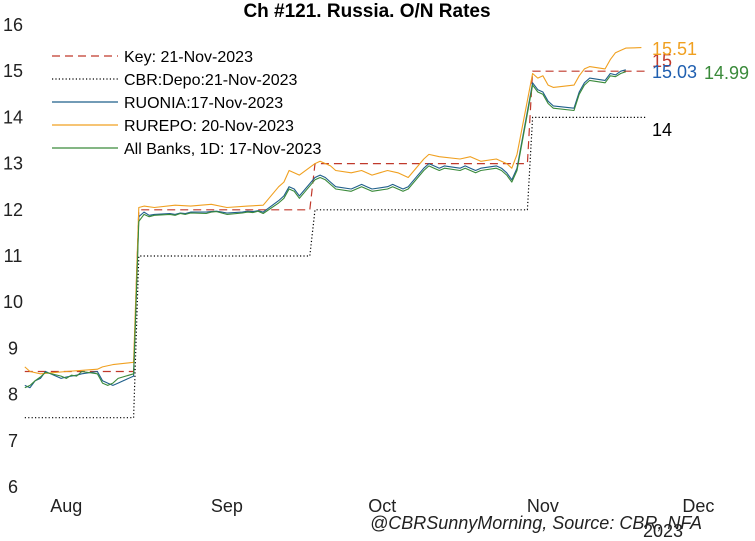 The width and height of the screenshot is (755, 541). Describe the element at coordinates (543, 506) in the screenshot. I see `x-tick-label: Nov` at that location.